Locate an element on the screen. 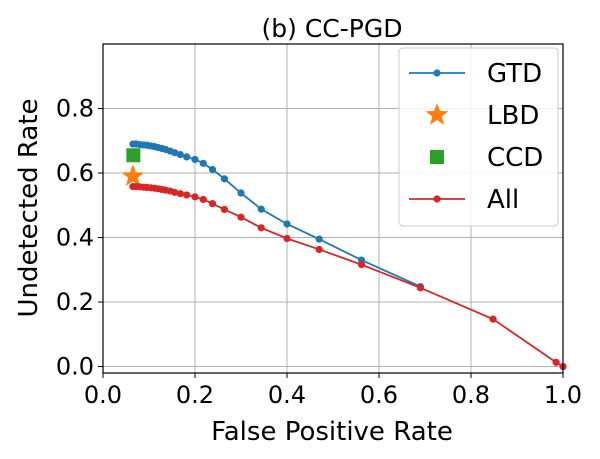  x-tick-label-1: 0.2 is located at coordinates (195, 395).